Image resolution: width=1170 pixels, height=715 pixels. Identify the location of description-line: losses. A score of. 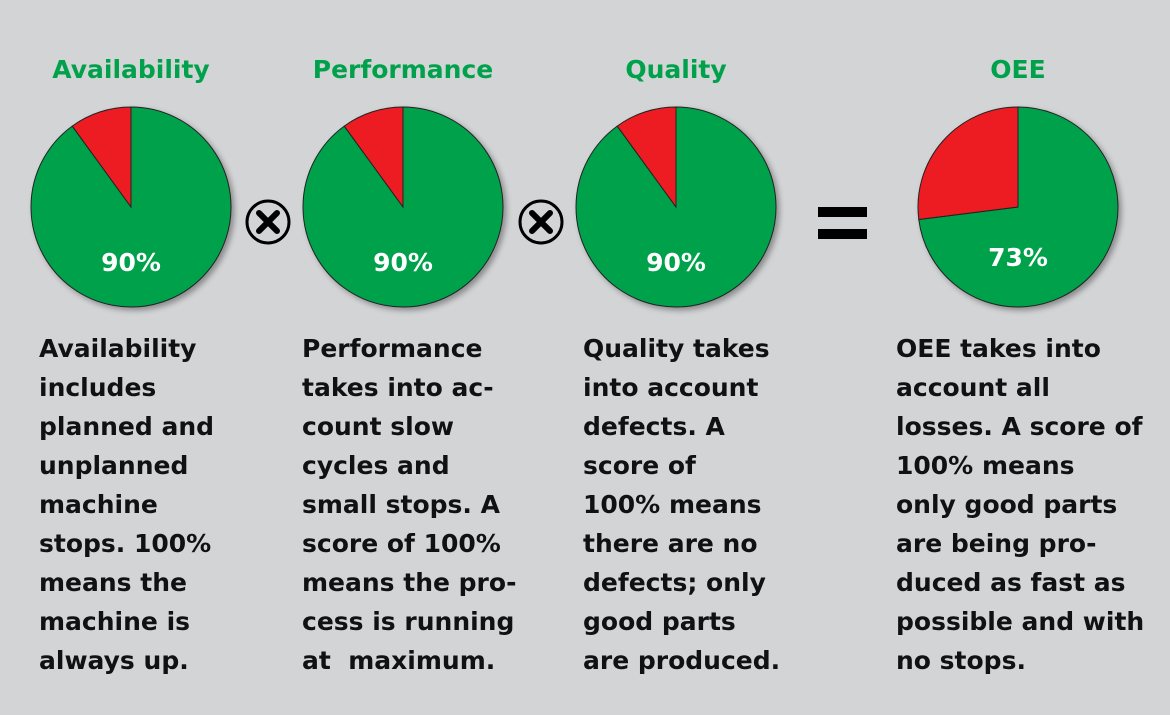
(1019, 426).